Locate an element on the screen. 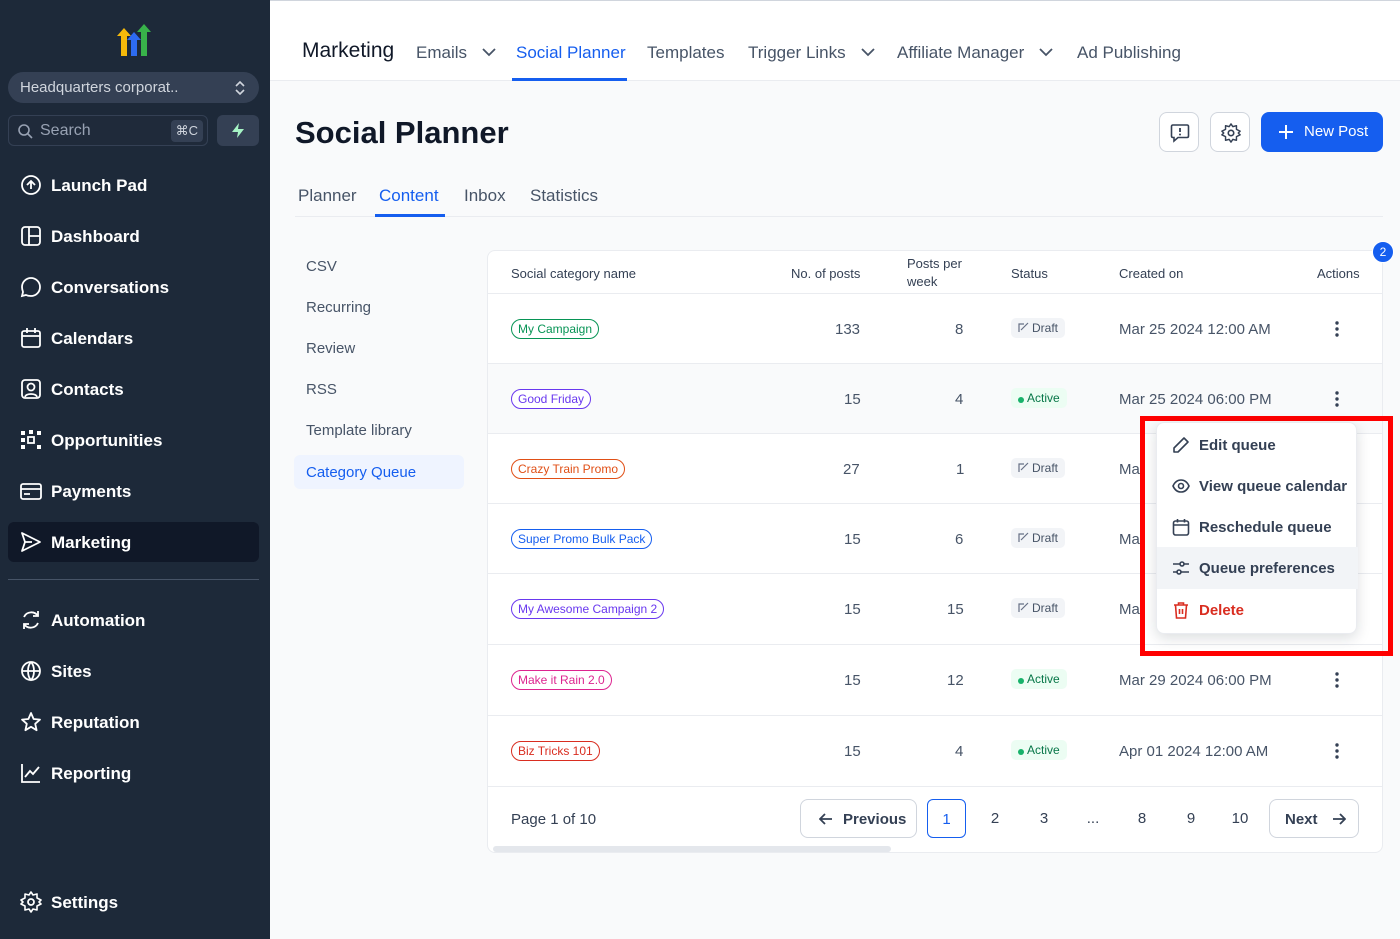 Image resolution: width=1400 pixels, height=939 pixels. menu-item-rss: RSS is located at coordinates (321, 389).